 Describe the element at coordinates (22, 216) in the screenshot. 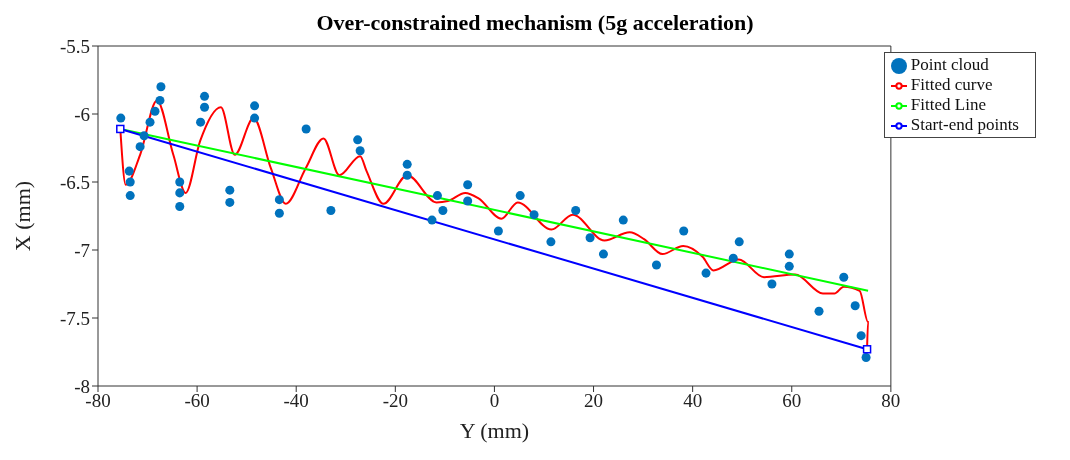

I see `y-axis-title: X (mm)` at that location.